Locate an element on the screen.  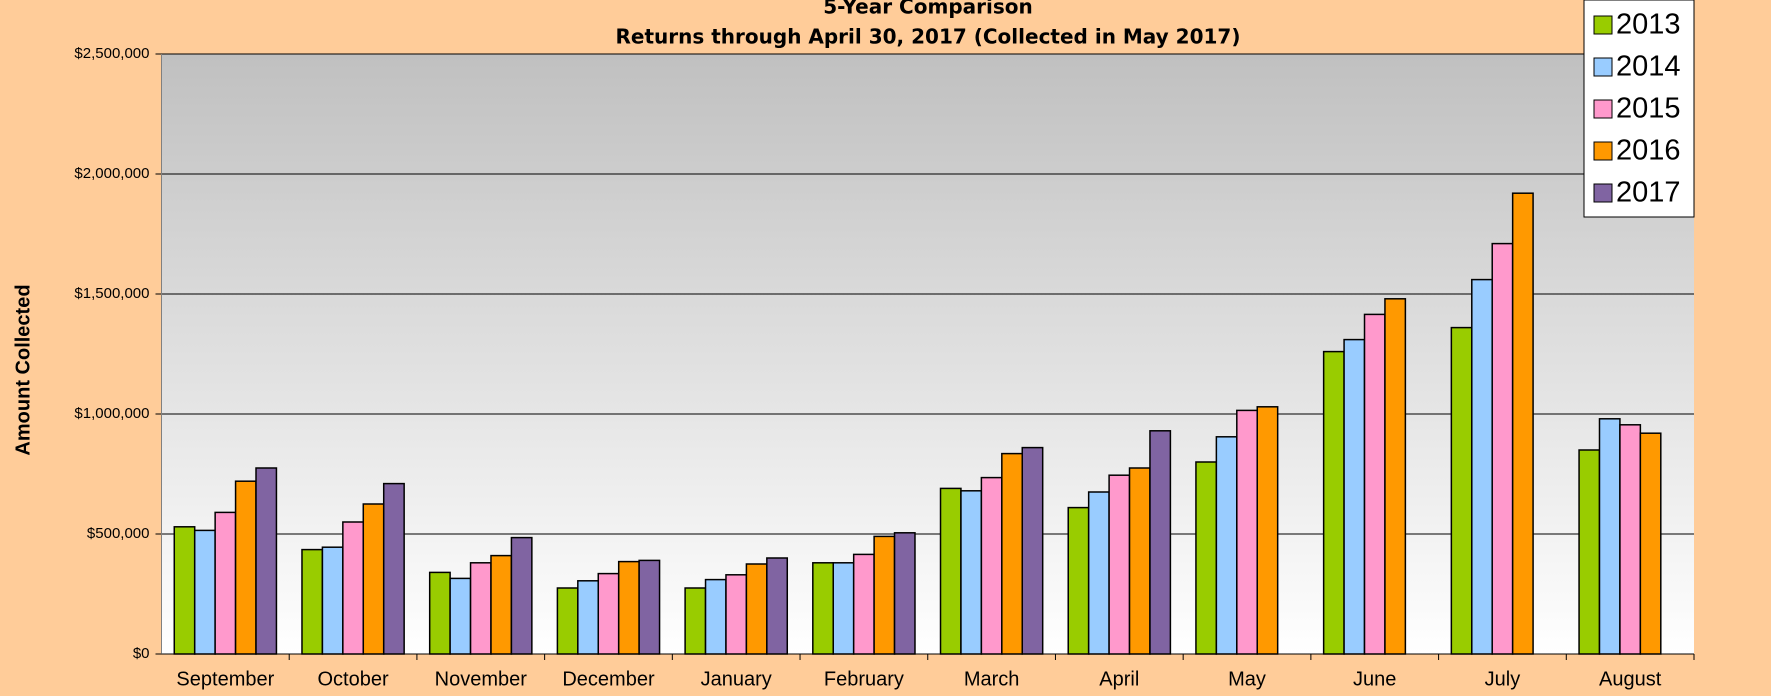
x-tick-label: December is located at coordinates (608, 679).